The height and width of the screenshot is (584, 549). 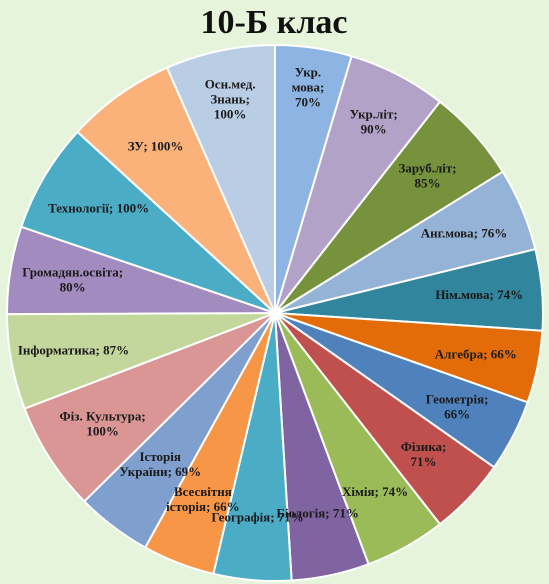 What do you see at coordinates (308, 86) in the screenshot?
I see `slice-label: Укр. мова; 70%` at bounding box center [308, 86].